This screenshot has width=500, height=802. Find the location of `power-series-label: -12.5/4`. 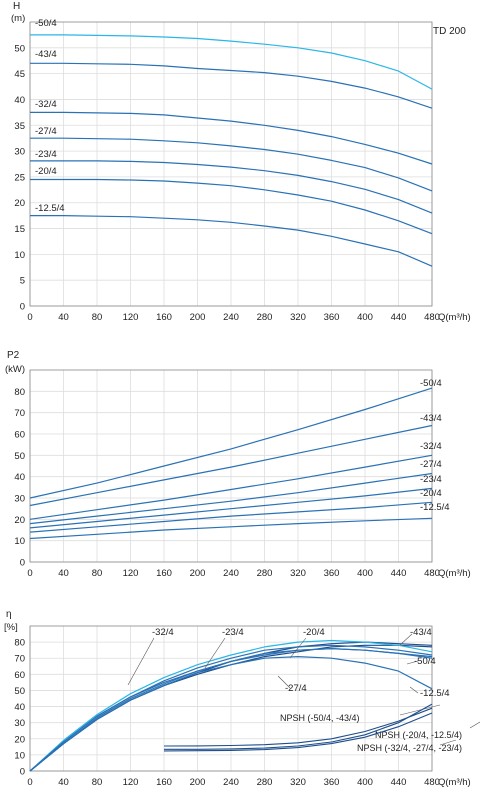

power-series-label: -12.5/4 is located at coordinates (435, 507).